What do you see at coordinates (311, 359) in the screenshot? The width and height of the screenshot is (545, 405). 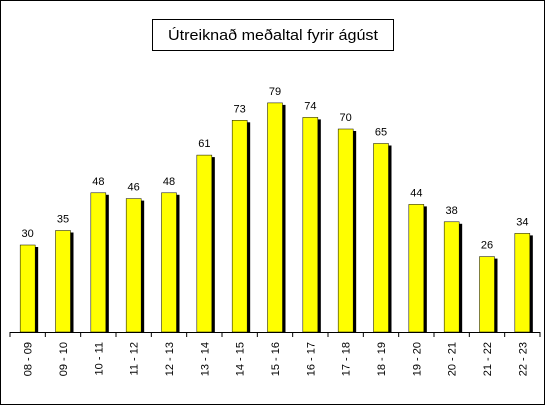 I see `x-tick-label: 16 - 17` at bounding box center [311, 359].